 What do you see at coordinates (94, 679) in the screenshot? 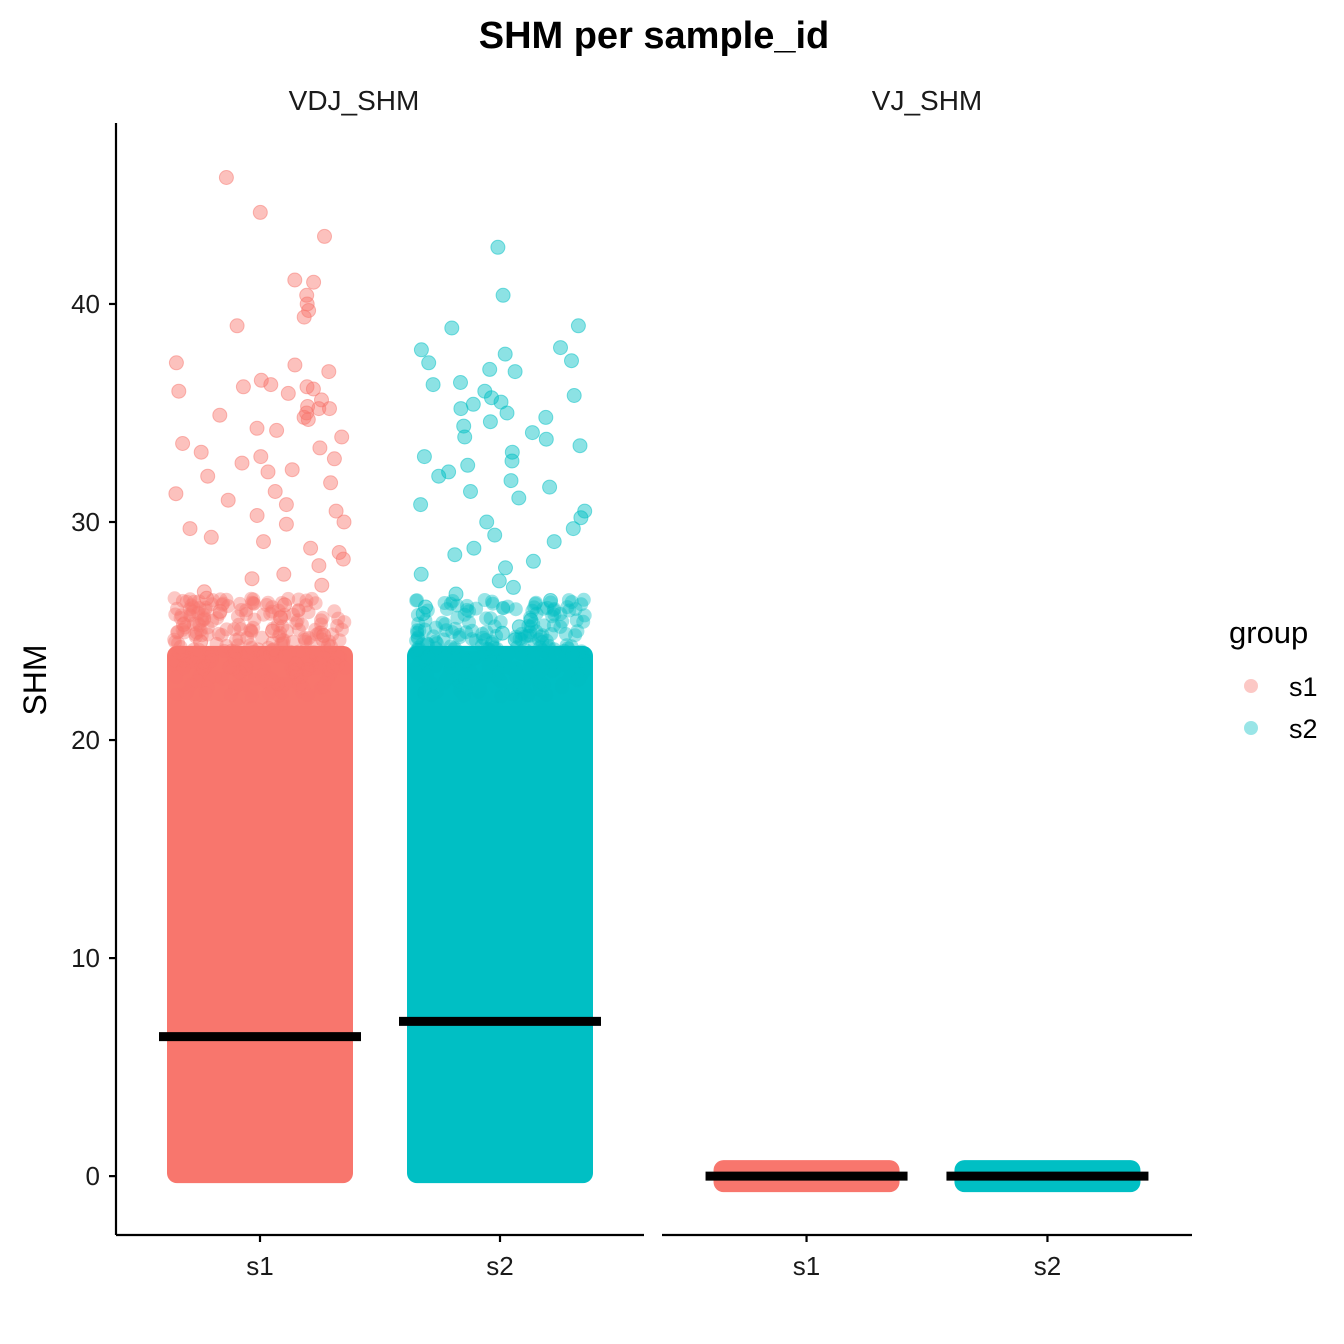
I see `y-axis: 0 10 20 30 40` at bounding box center [94, 679].